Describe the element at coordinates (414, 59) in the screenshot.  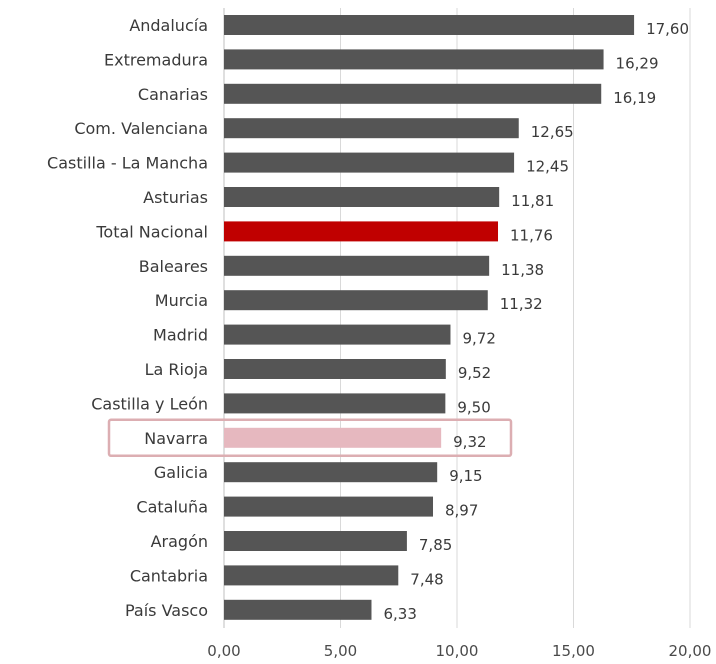
I see `bar-extremadura` at that location.